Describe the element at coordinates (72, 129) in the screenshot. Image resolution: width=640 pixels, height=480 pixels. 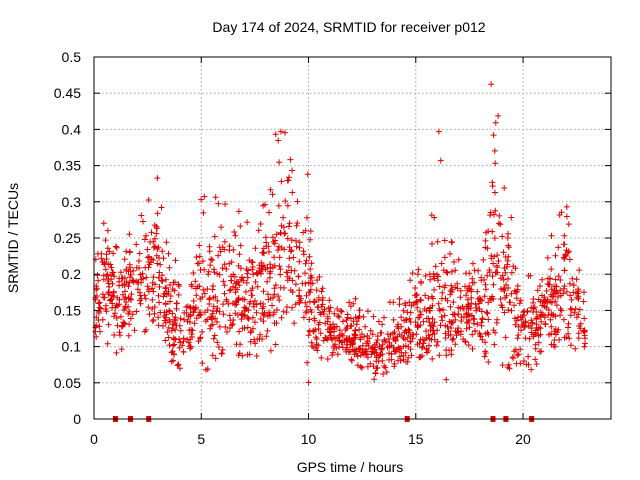
I see `y-tick-label: 0.4` at that location.